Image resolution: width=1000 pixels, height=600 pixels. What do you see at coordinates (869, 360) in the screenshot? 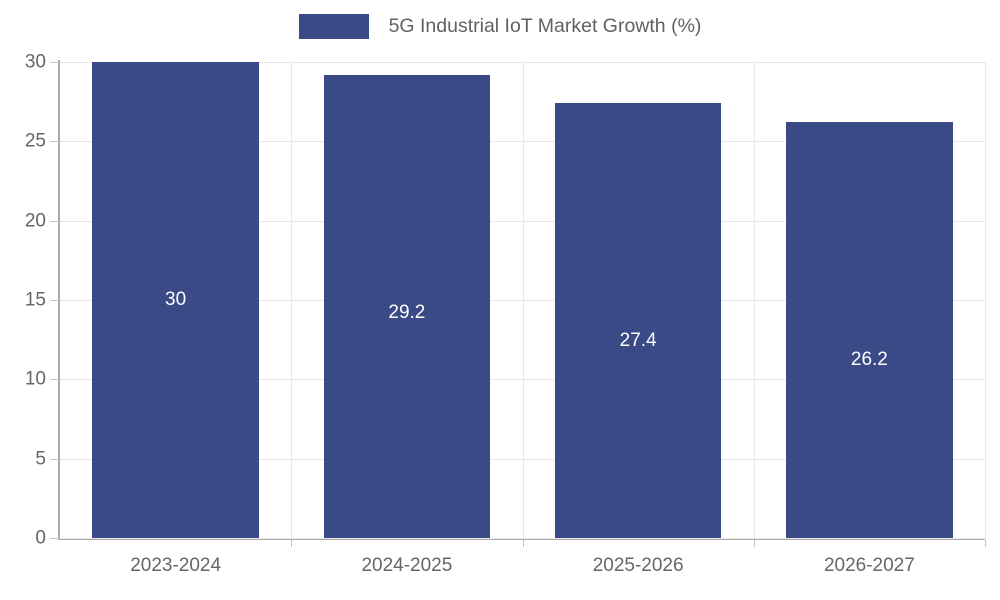
I see `bar-value-label: 26.2` at bounding box center [869, 360].